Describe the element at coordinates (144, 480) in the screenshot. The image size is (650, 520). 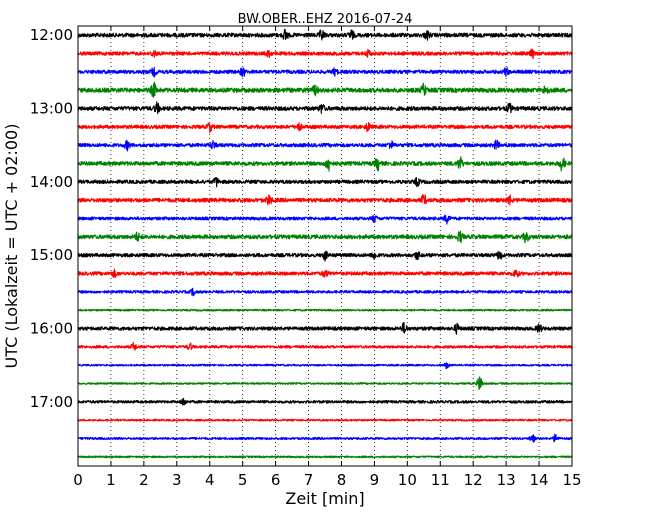
I see `x-tick-label: 2` at that location.